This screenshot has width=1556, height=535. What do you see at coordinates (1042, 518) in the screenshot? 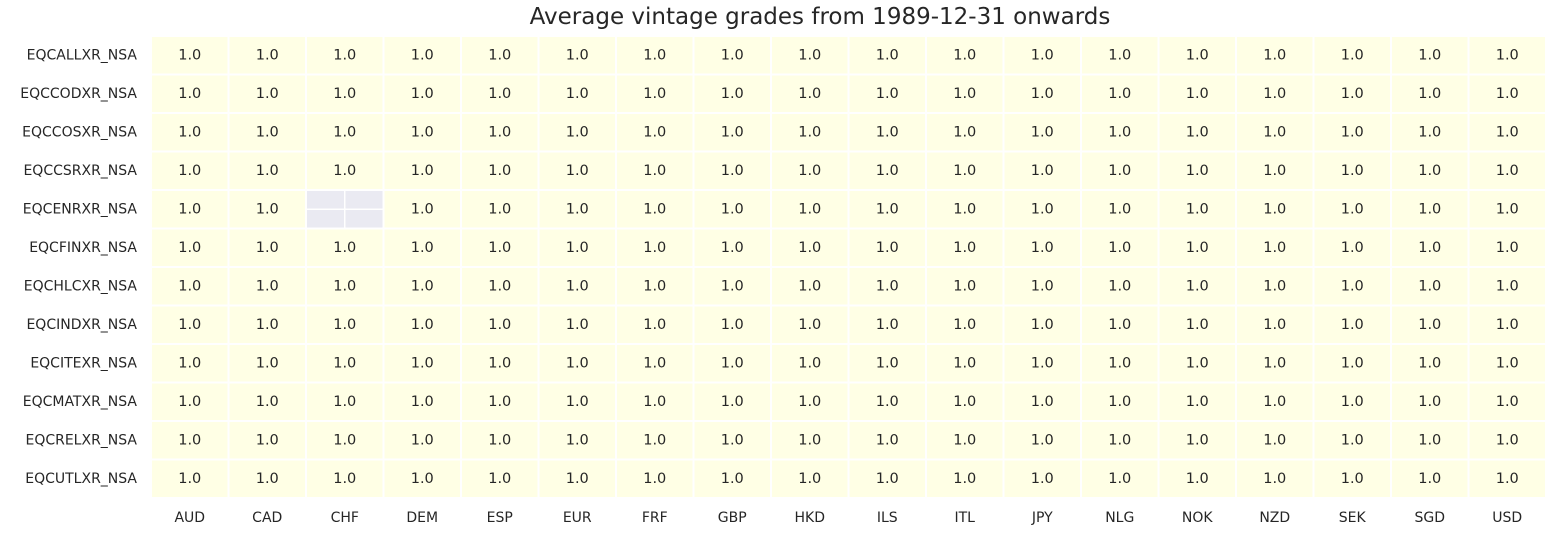
I see `x-tick-label: JPY` at bounding box center [1042, 518].